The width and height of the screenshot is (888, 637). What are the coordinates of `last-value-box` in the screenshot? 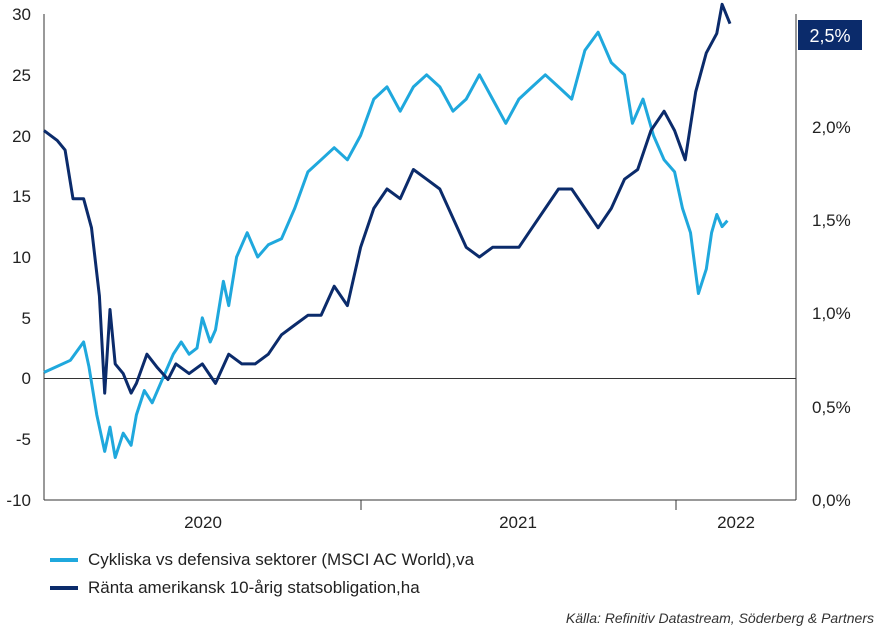 It's located at (830, 35).